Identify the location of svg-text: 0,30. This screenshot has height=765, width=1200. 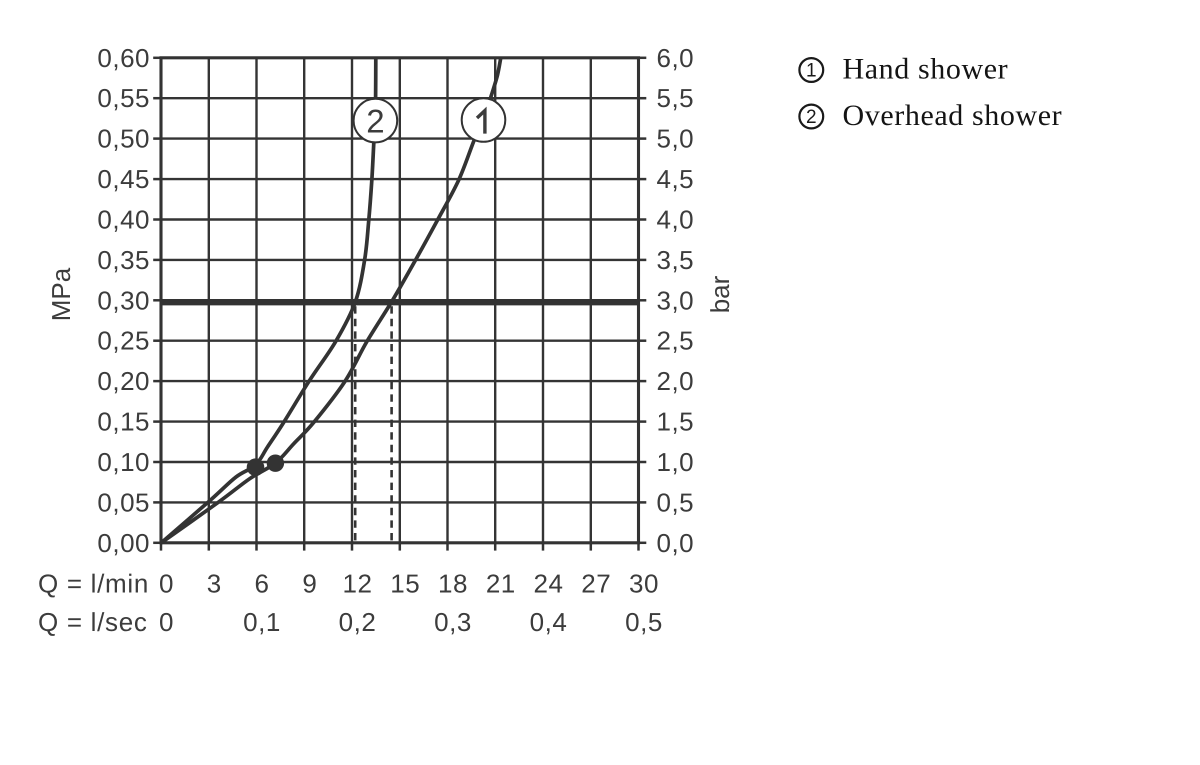
(123, 300).